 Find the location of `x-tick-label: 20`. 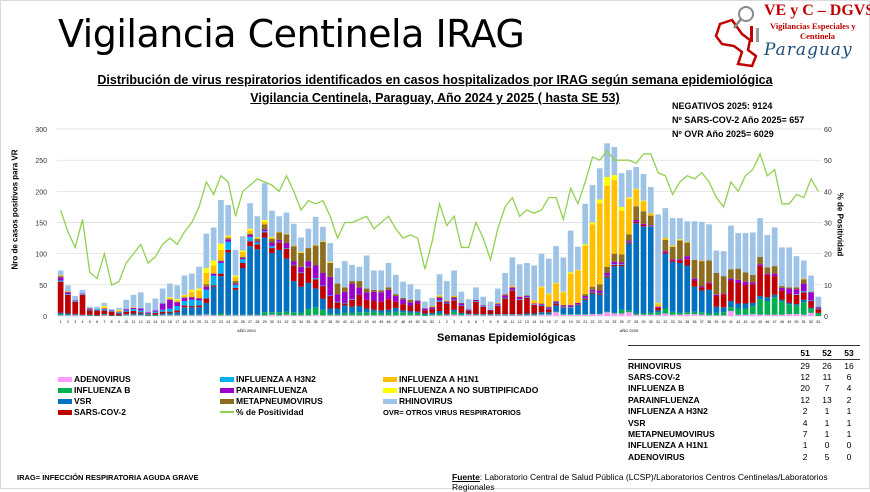

x-tick-label: 20 is located at coordinates (199, 322).